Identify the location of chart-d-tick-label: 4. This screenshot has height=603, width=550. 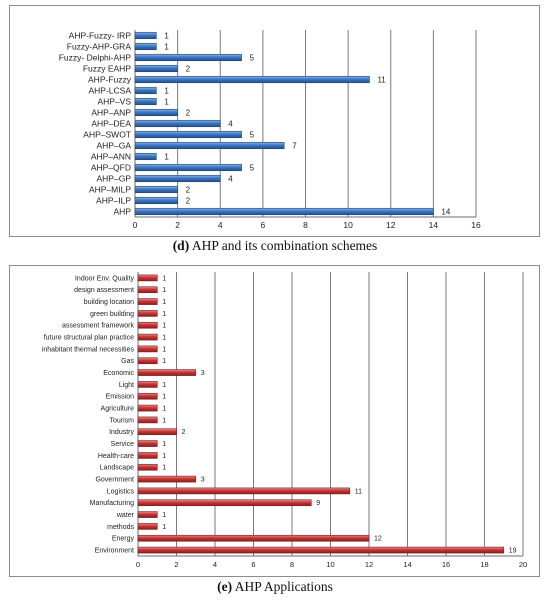
(220, 225).